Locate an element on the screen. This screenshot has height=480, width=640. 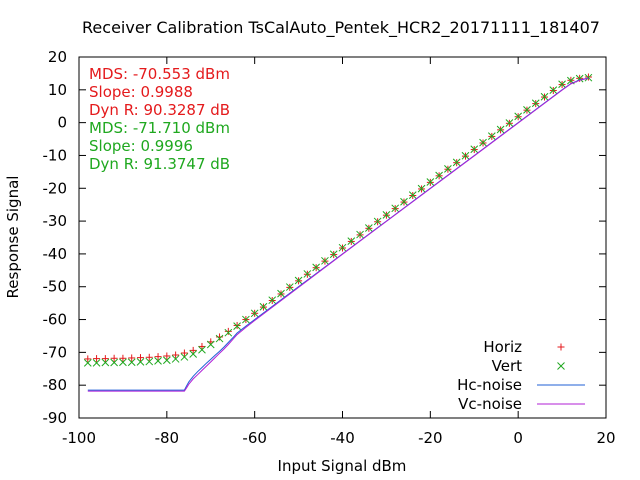
y-tick-label: 0 is located at coordinates (62, 123).